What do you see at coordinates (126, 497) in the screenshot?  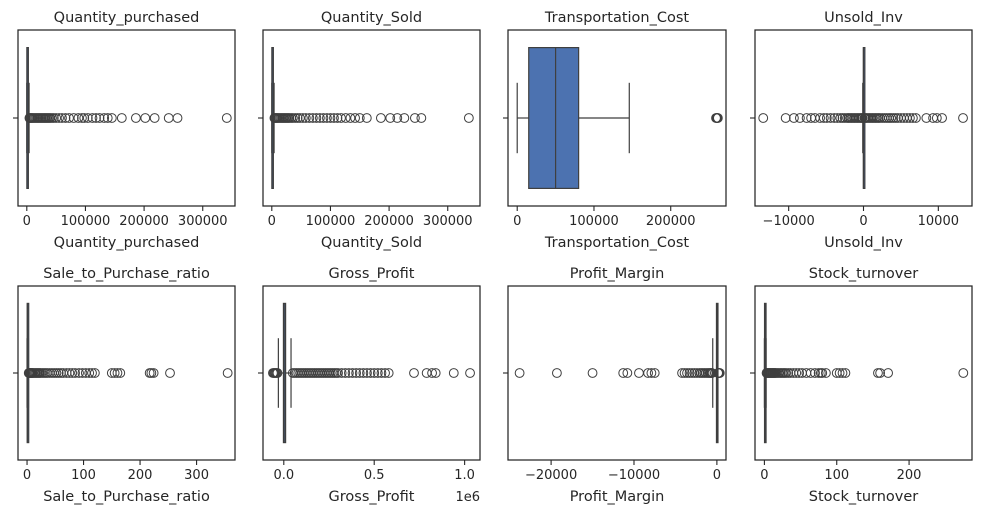 I see `x-axis-label-4: Sale_to_Purchase_ratio` at bounding box center [126, 497].